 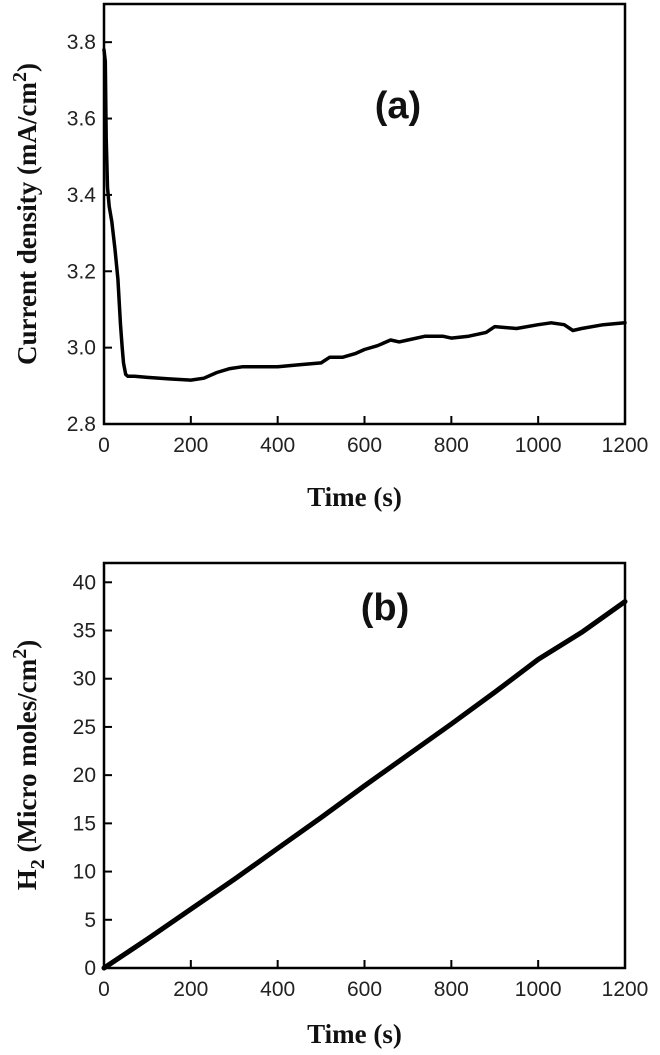 What do you see at coordinates (84, 631) in the screenshot?
I see `y-tick-label: 35` at bounding box center [84, 631].